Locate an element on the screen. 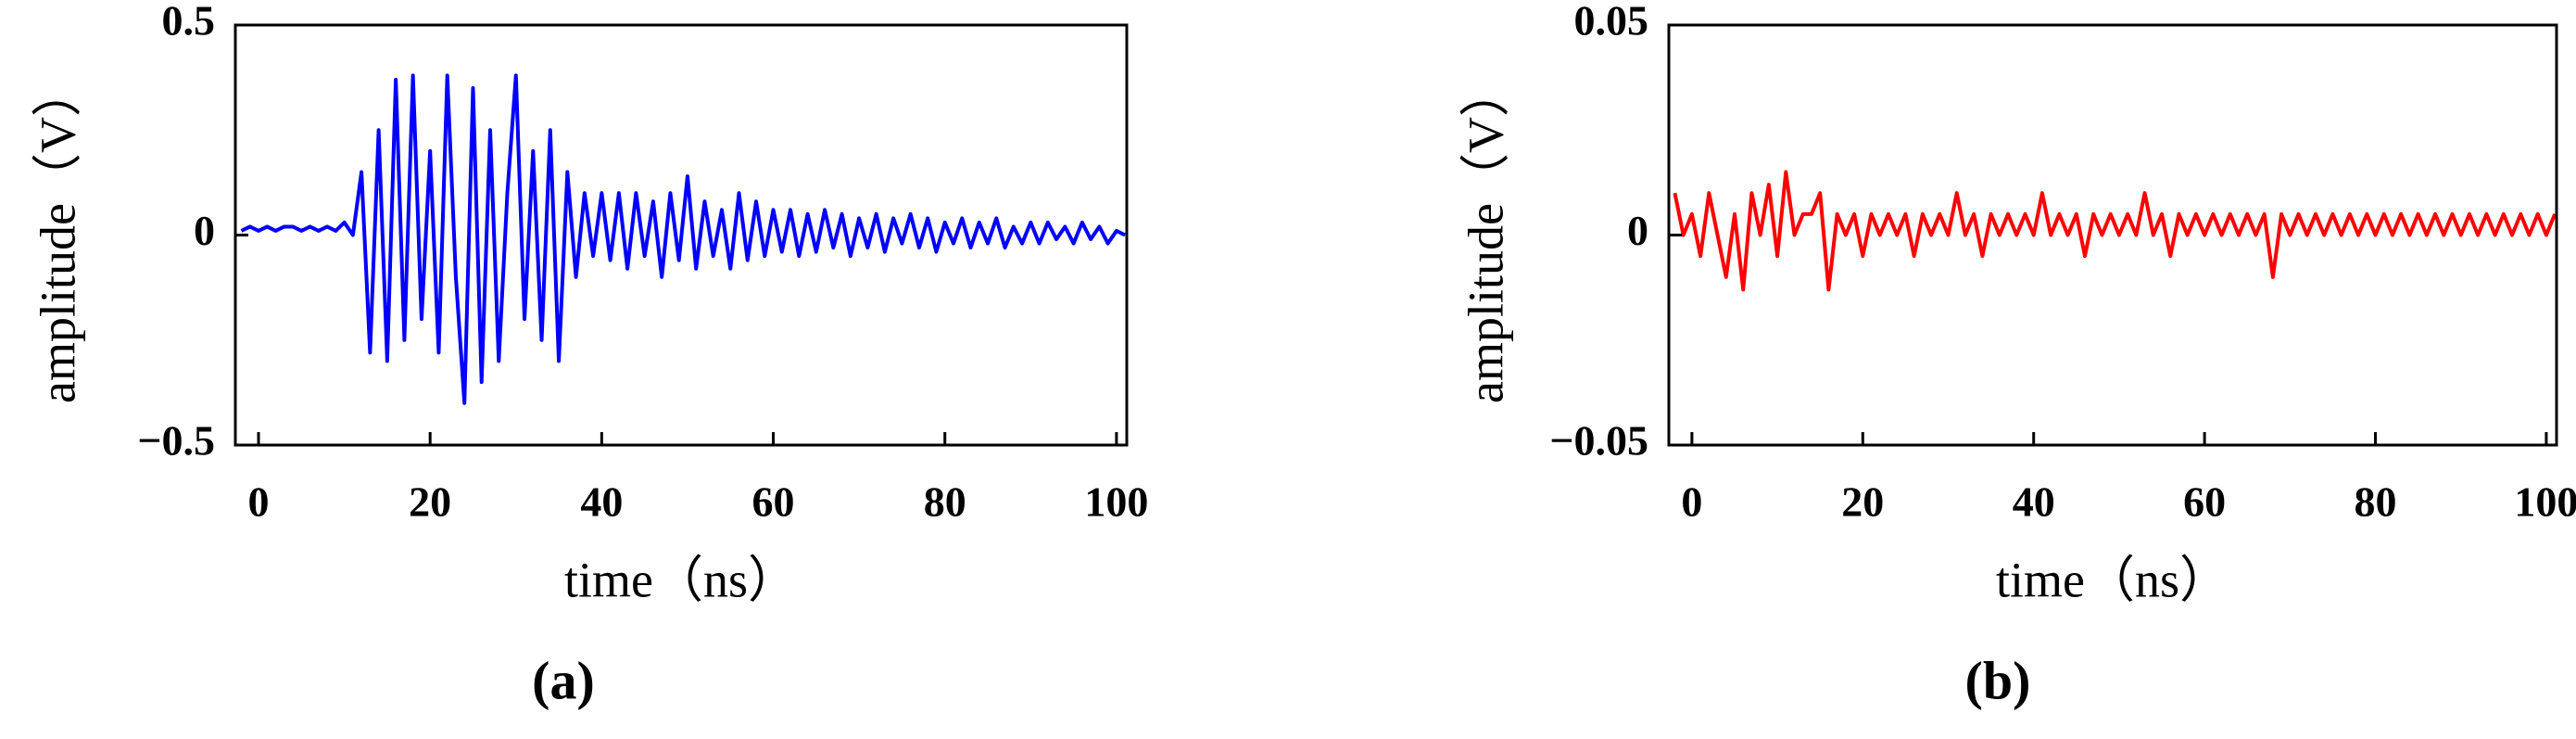 The height and width of the screenshot is (739, 2576). panel-label: (b) is located at coordinates (1998, 680).